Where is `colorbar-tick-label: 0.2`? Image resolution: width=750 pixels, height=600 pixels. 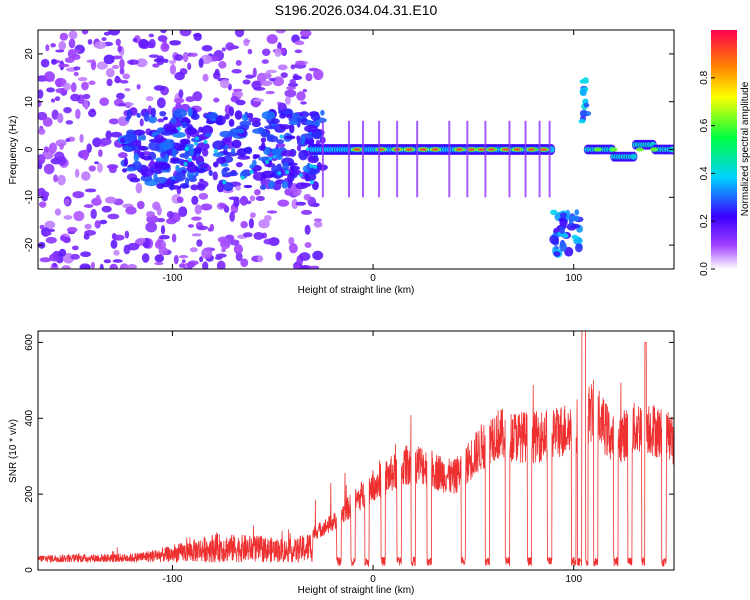 colorbar-tick-label: 0.2 is located at coordinates (704, 221).